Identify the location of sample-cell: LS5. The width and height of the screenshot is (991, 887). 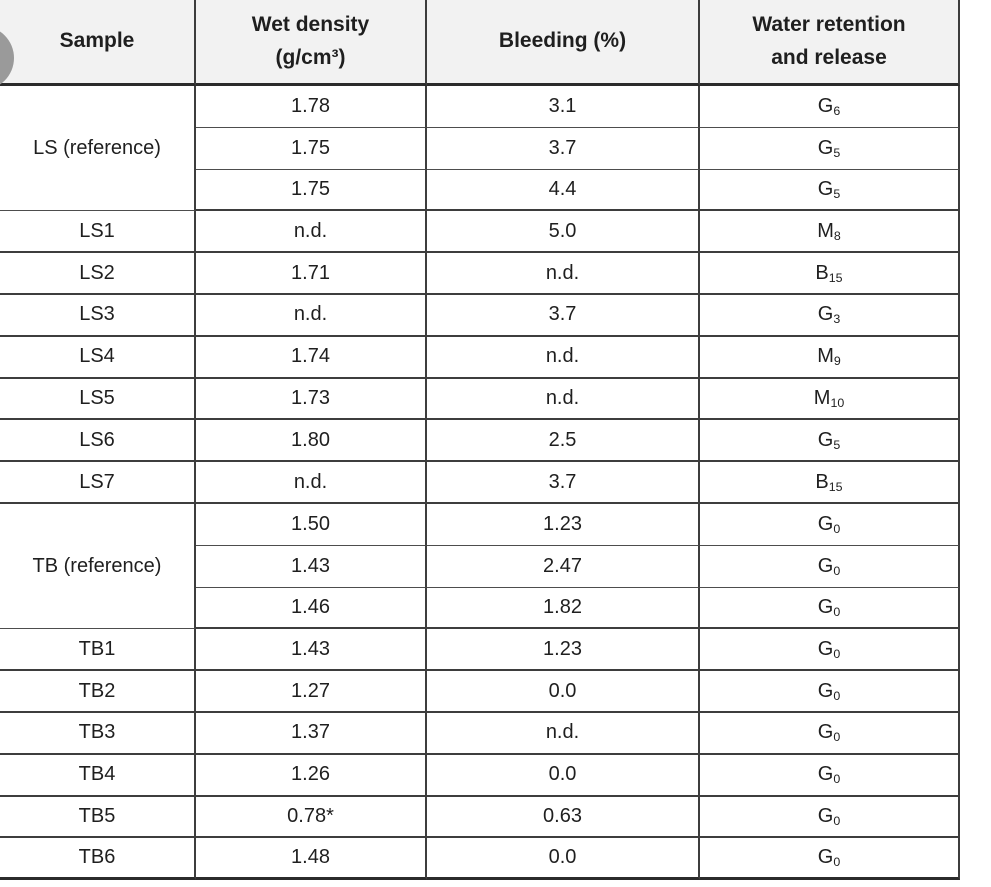
(98, 399).